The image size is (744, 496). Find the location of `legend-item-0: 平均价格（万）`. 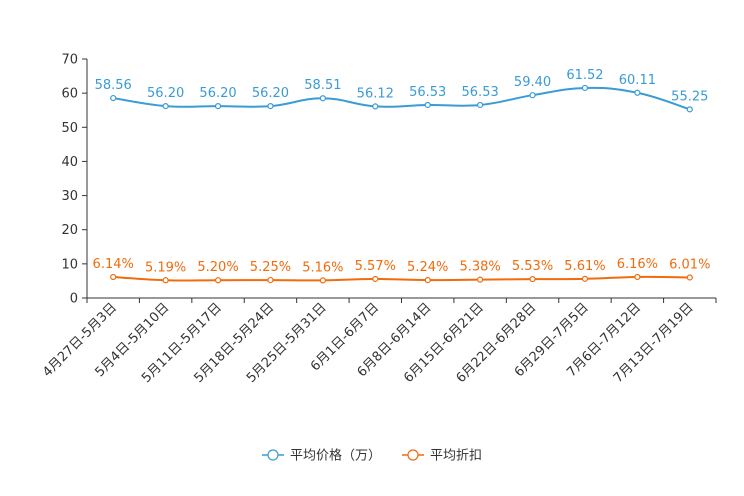

legend-item-0: 平均价格（万） is located at coordinates (321, 456).